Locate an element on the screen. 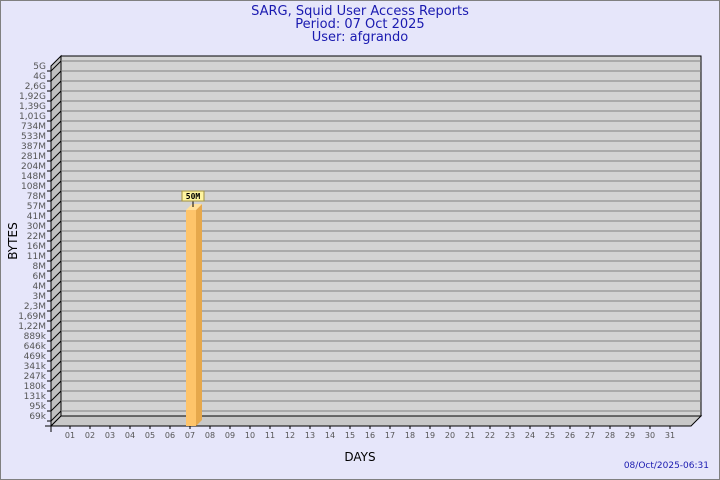  x-tick-label: 20 is located at coordinates (450, 435).